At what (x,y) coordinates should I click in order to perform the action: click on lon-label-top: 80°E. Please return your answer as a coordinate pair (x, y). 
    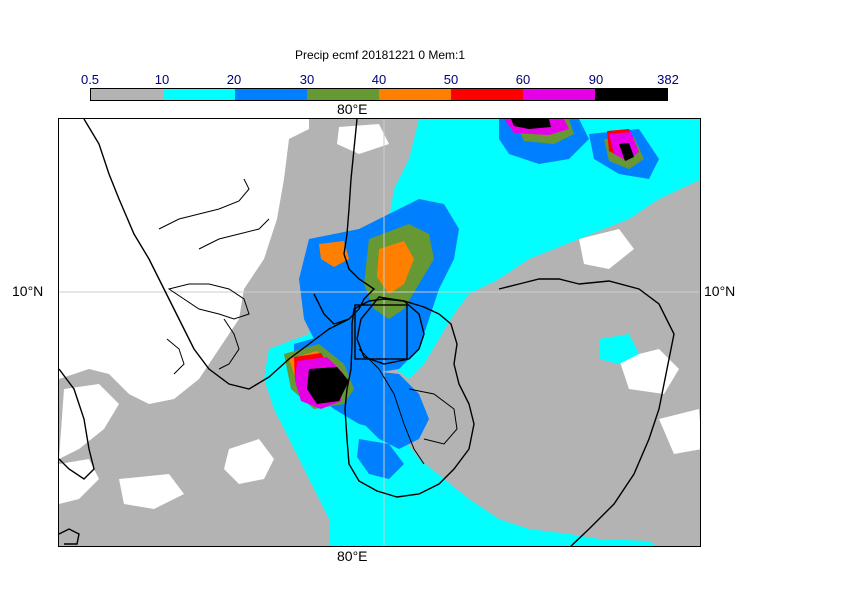
    Looking at the image, I should click on (352, 109).